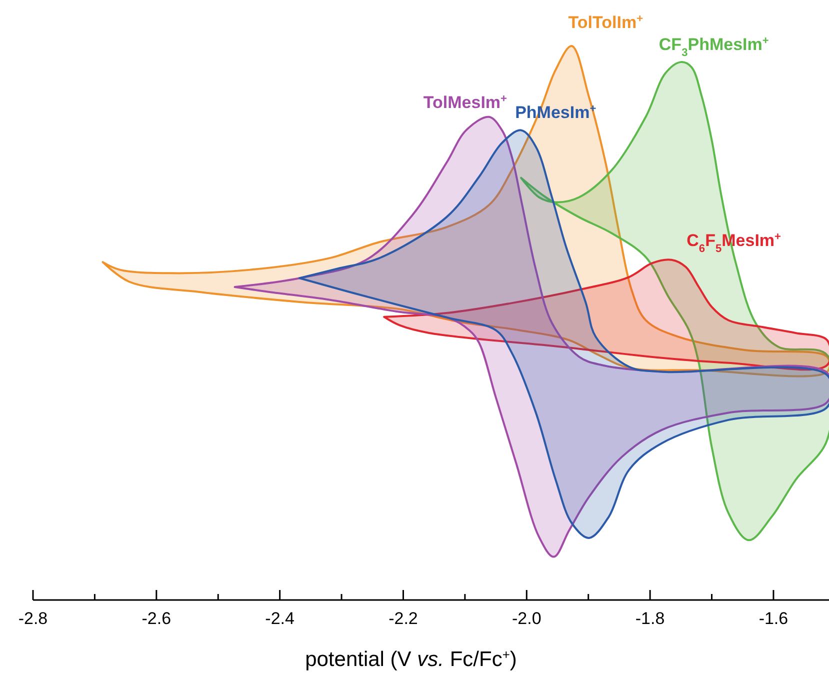 The image size is (829, 688). Describe the element at coordinates (33, 618) in the screenshot. I see `x-tick-label: -2.8` at that location.